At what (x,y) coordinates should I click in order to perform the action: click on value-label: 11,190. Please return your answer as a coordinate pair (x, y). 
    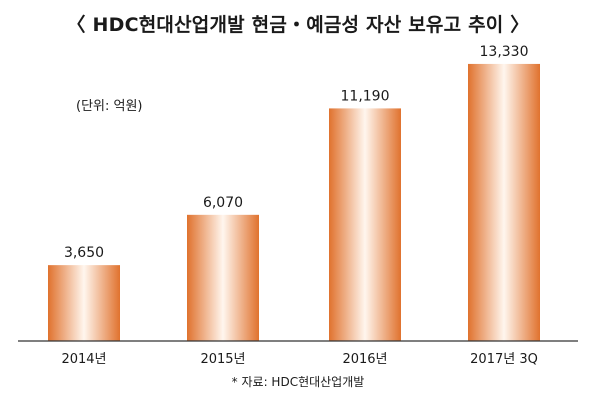
    Looking at the image, I should click on (365, 96).